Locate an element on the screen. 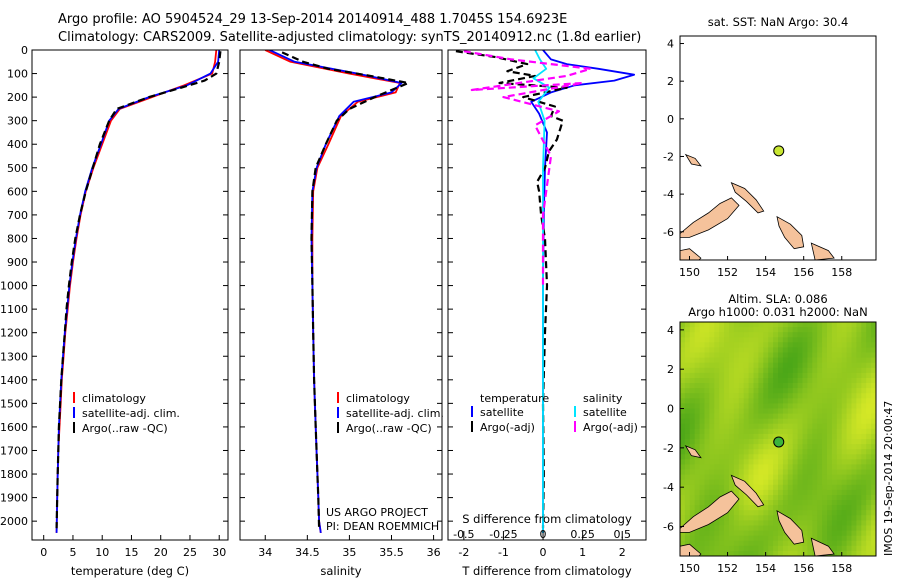 This screenshot has height=580, width=900. y-tick-label: 1700 is located at coordinates (14, 450).